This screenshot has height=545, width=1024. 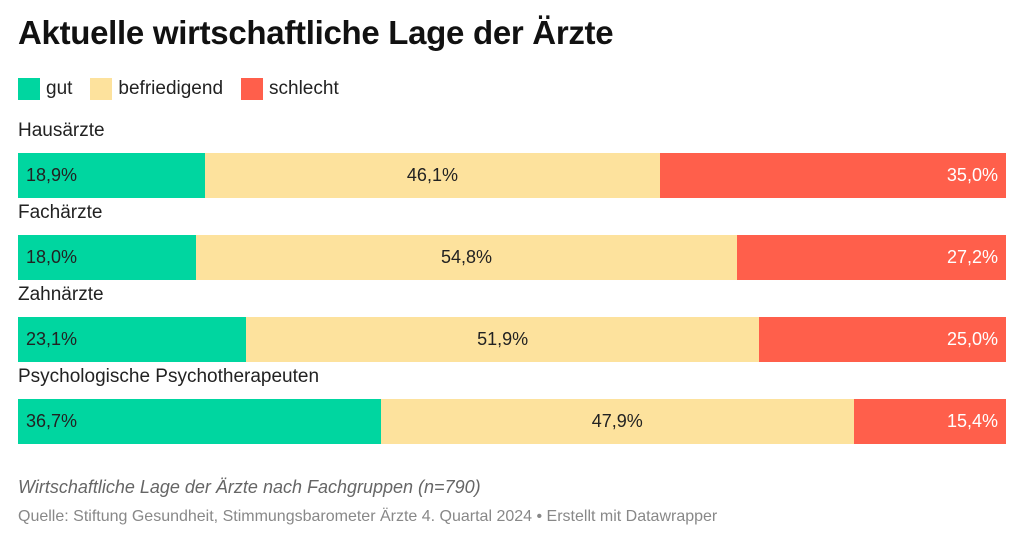 I want to click on data-label: 36,7%, so click(x=52, y=421).